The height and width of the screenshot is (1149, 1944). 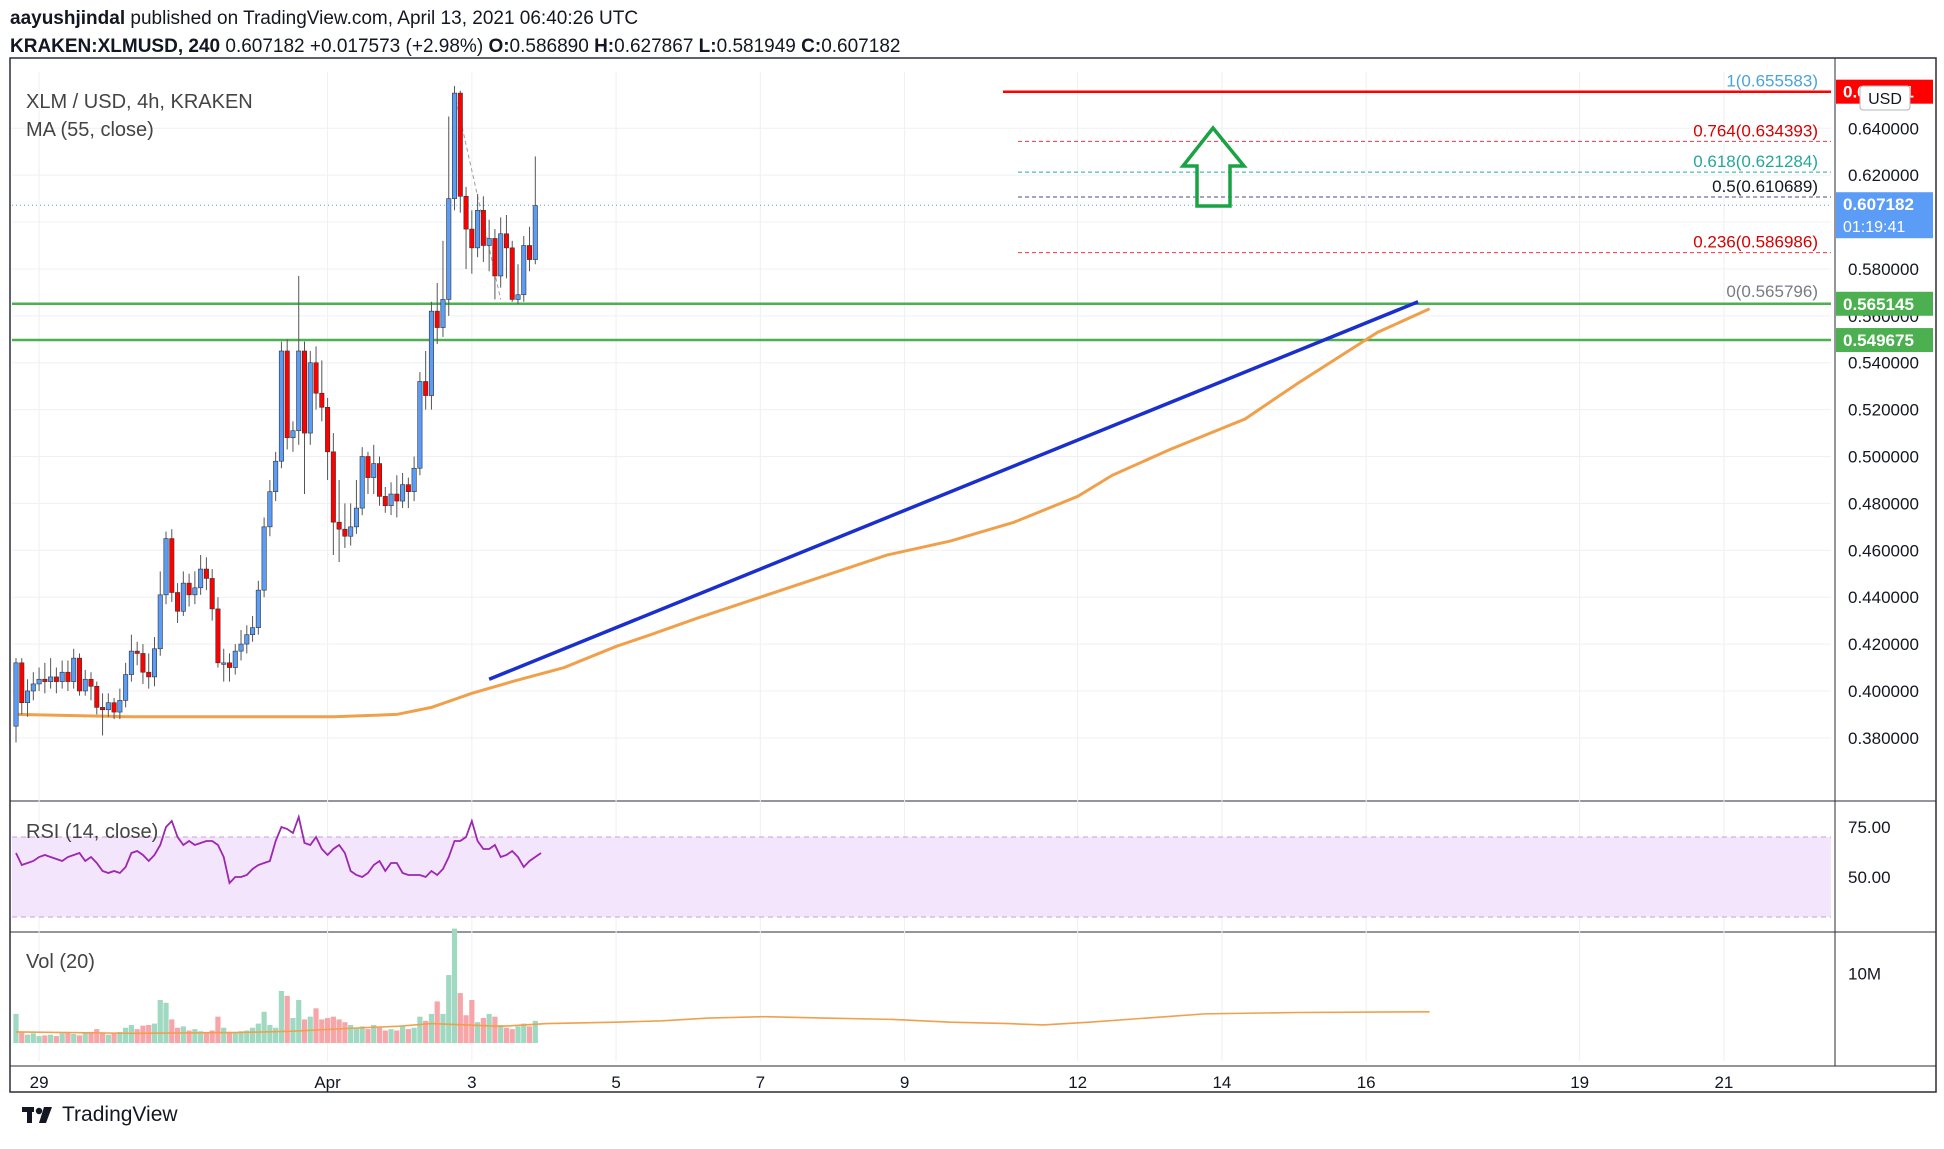 I want to click on last-price-tag, so click(x=1884, y=215).